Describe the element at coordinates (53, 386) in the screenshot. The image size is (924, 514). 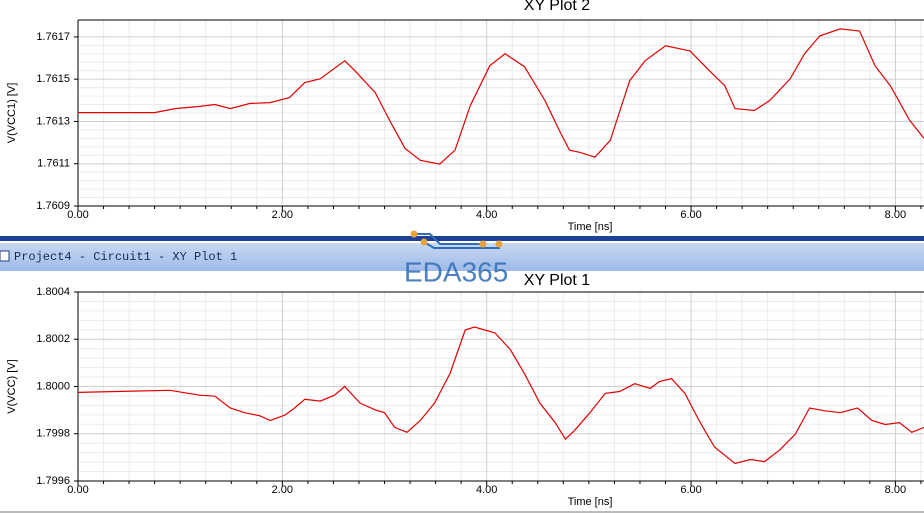
I see `y-tick-label: 1.8000` at that location.